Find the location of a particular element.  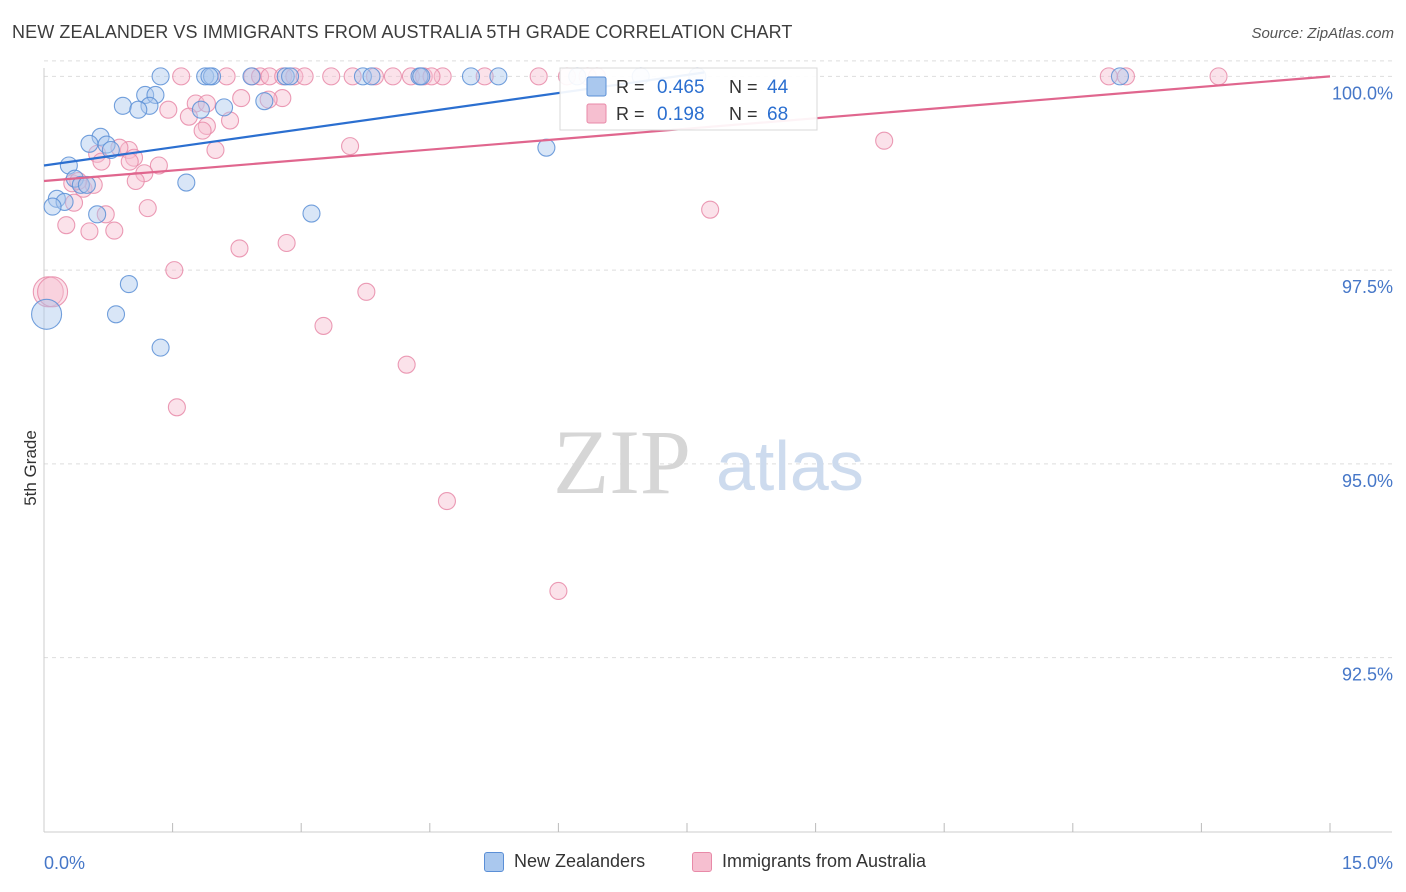

legend-item-blue: New Zealanders is located at coordinates (564, 861).